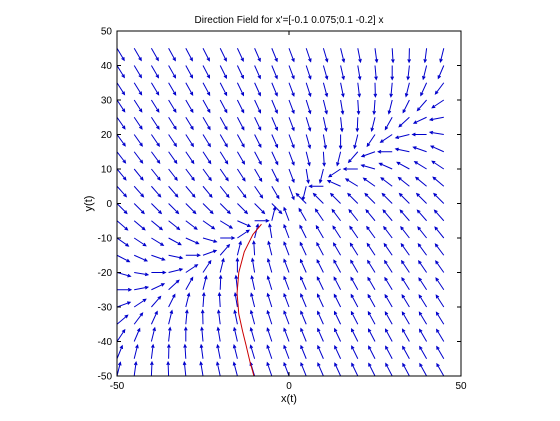  Describe the element at coordinates (105, 342) in the screenshot. I see `y-tick-label: -40` at that location.